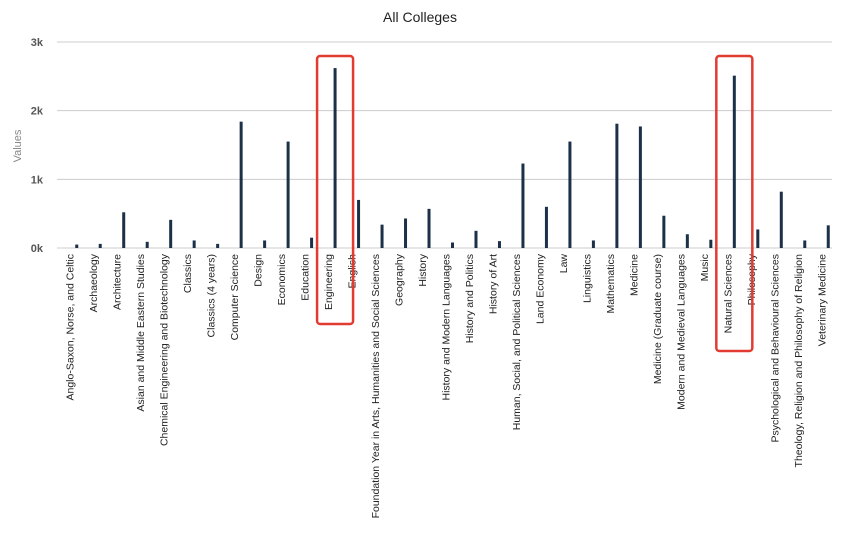 Image resolution: width=861 pixels, height=538 pixels. I want to click on bar-classics, so click(194, 244).